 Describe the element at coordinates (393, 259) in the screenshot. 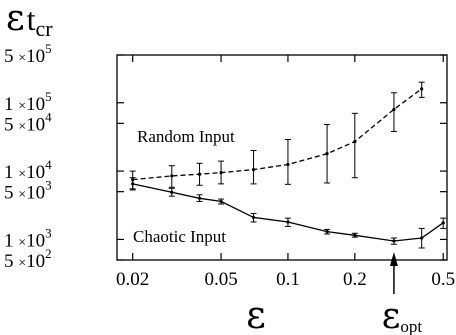

I see `annotation-arrow-head` at that location.